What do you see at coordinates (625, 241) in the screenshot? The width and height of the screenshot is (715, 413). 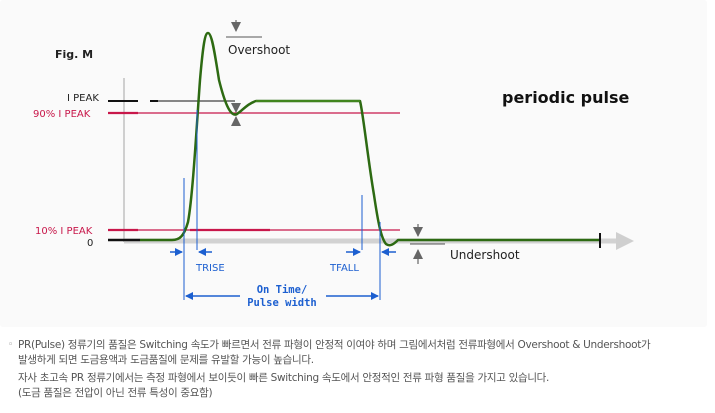 I see `x-axis-arrow-icon` at bounding box center [625, 241].